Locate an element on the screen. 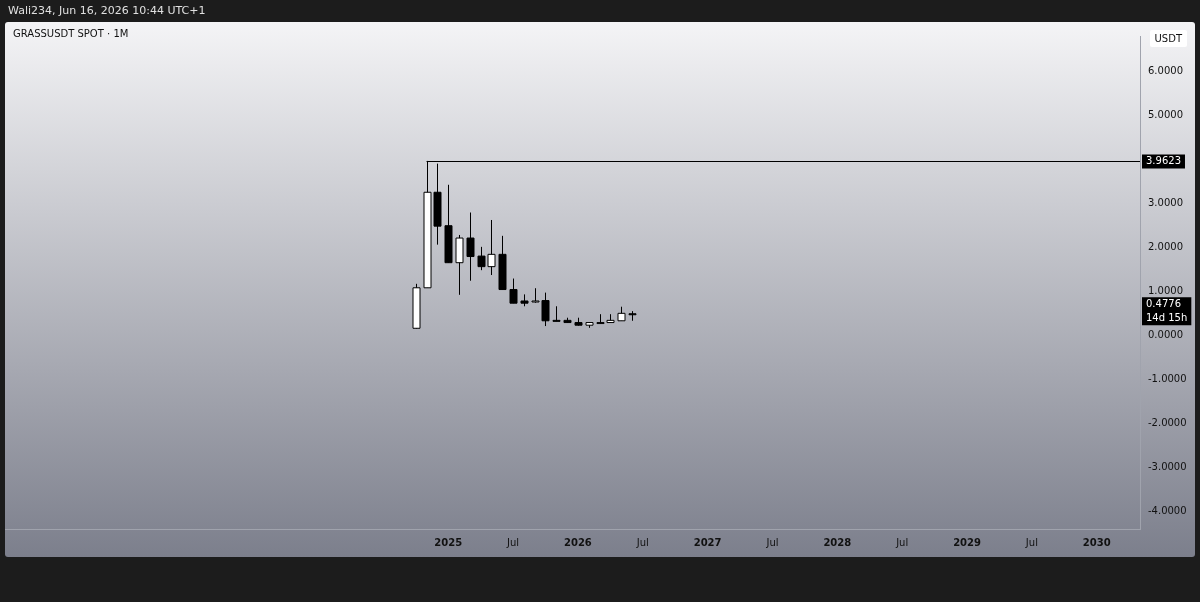  y-tick-label: 5.0000 is located at coordinates (1165, 114).